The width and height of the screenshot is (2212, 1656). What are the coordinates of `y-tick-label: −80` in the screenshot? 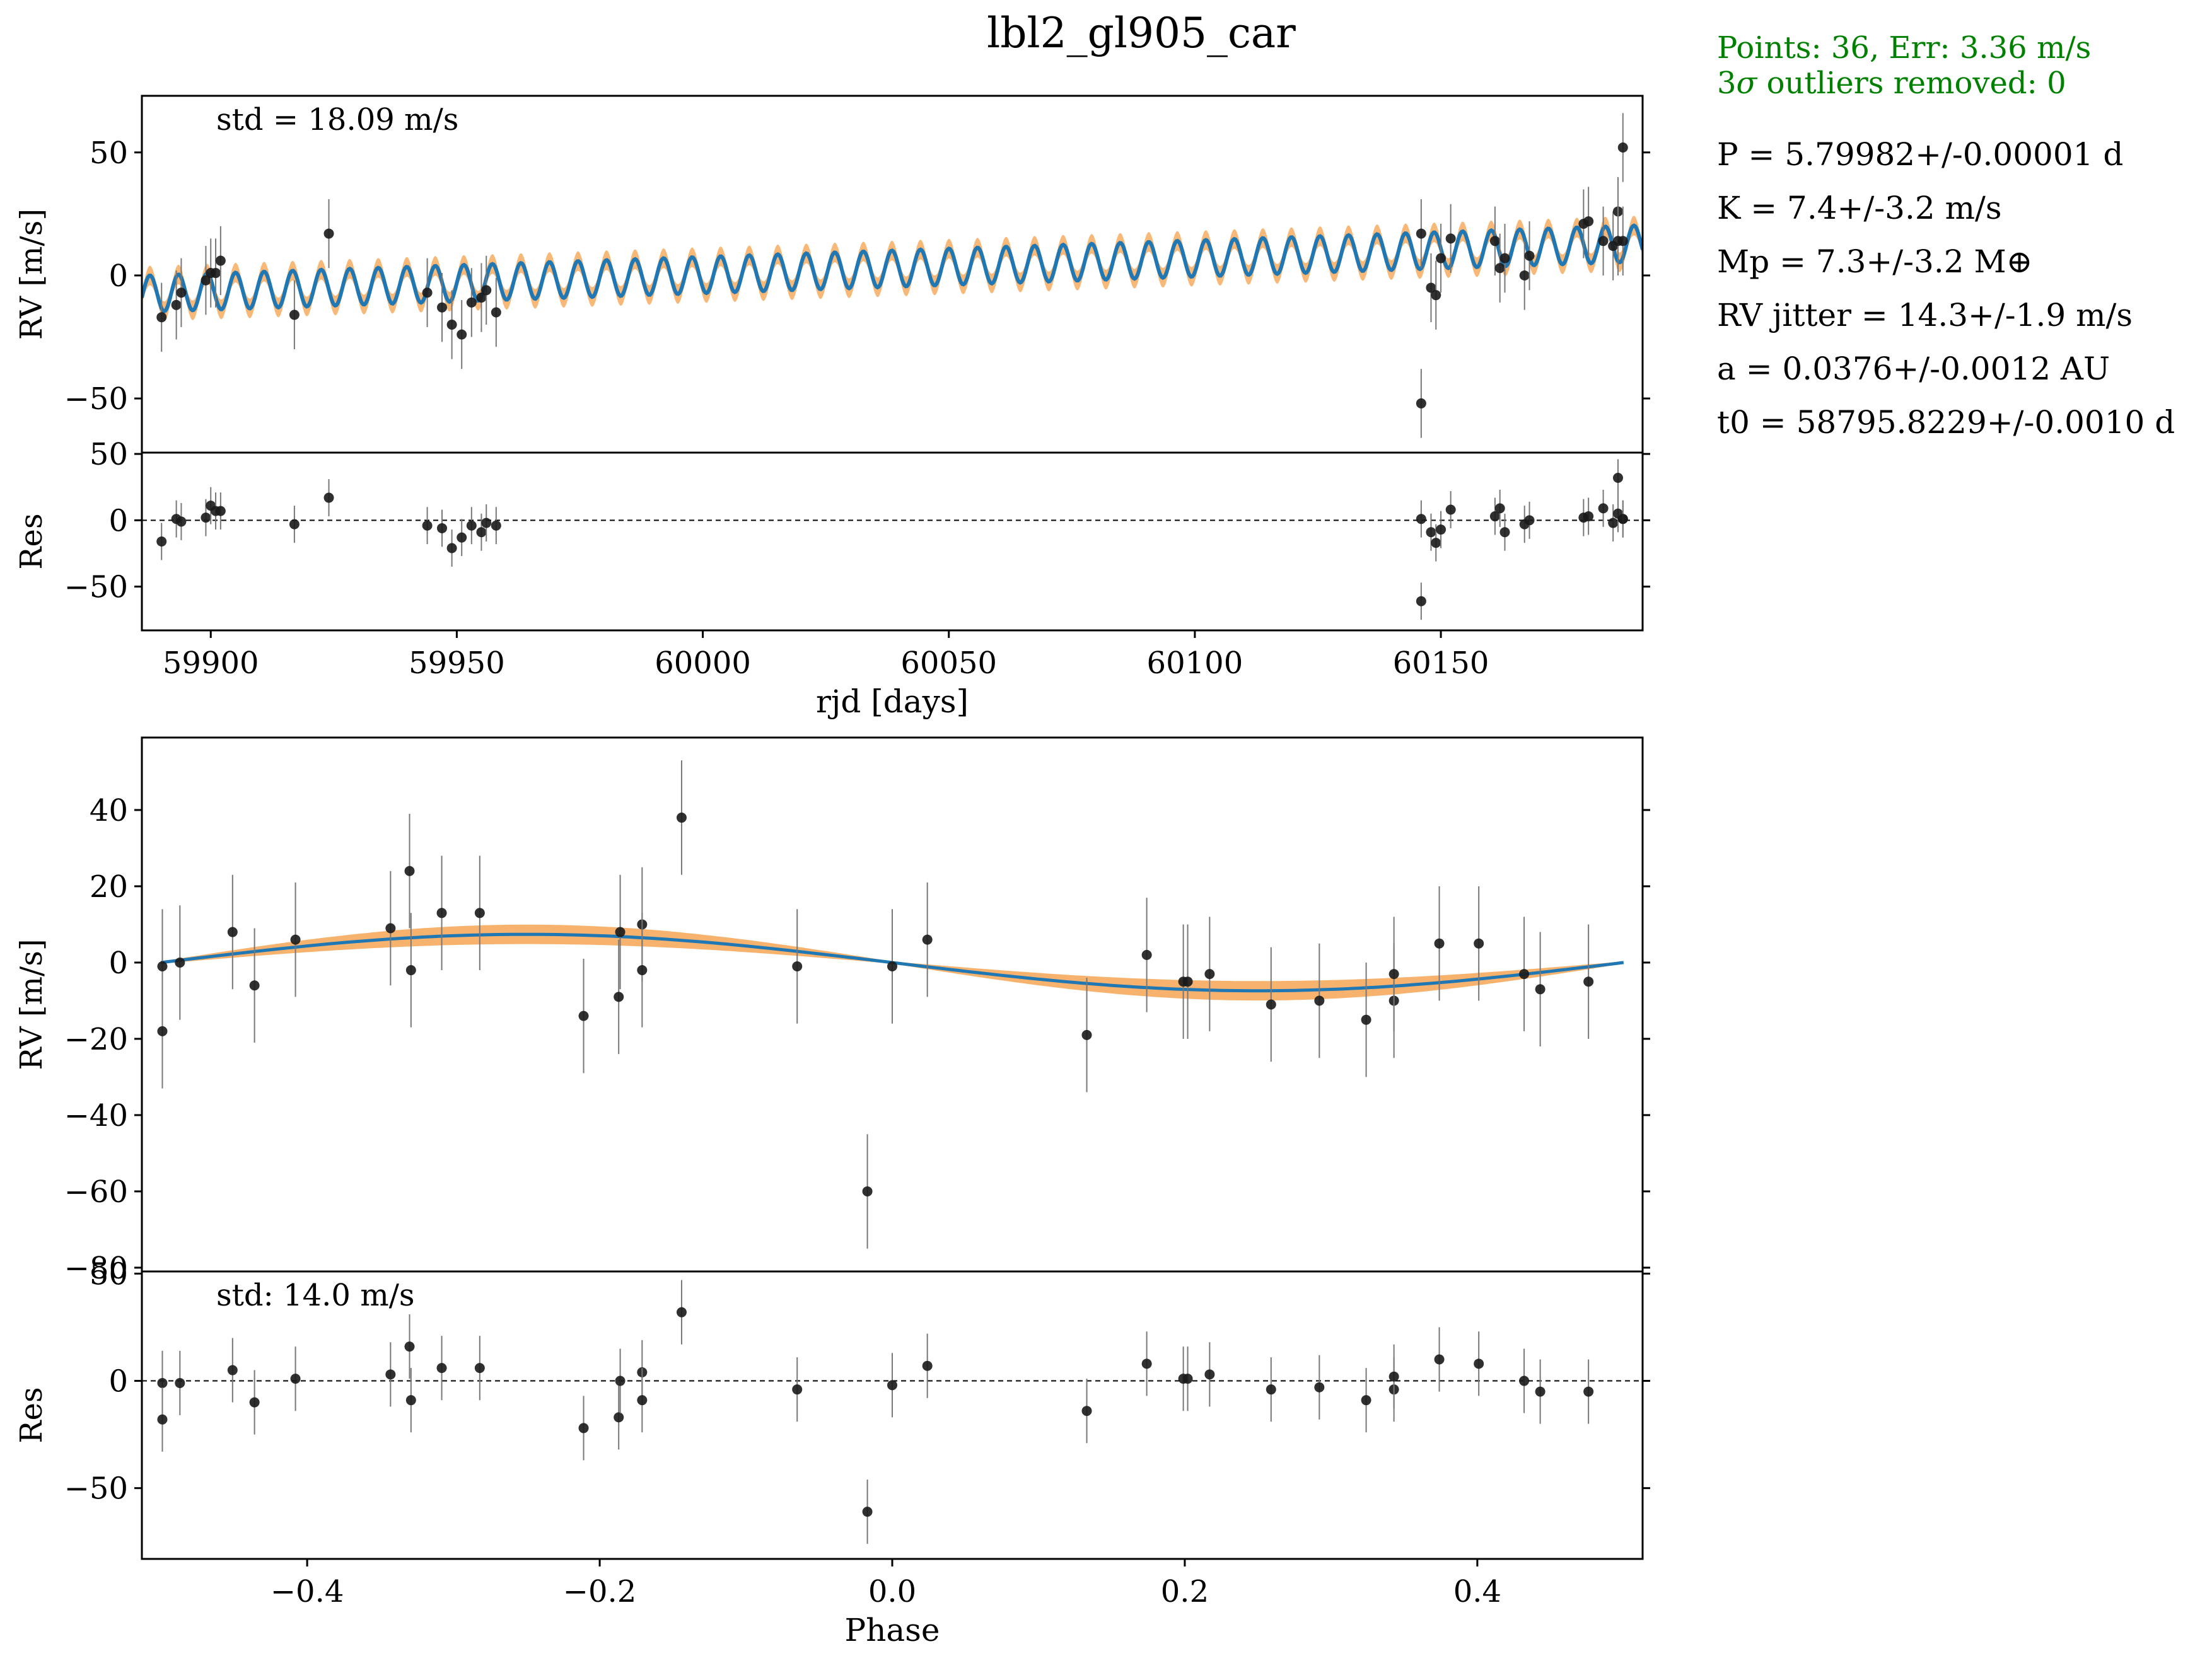 It's located at (96, 1268).